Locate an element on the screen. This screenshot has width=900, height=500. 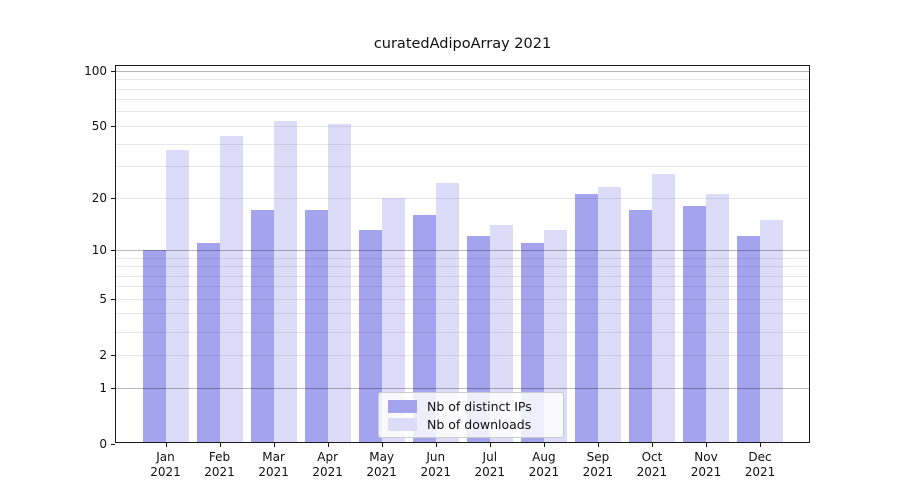
legend-label-ips: Nb of distinct IPs is located at coordinates (479, 407).